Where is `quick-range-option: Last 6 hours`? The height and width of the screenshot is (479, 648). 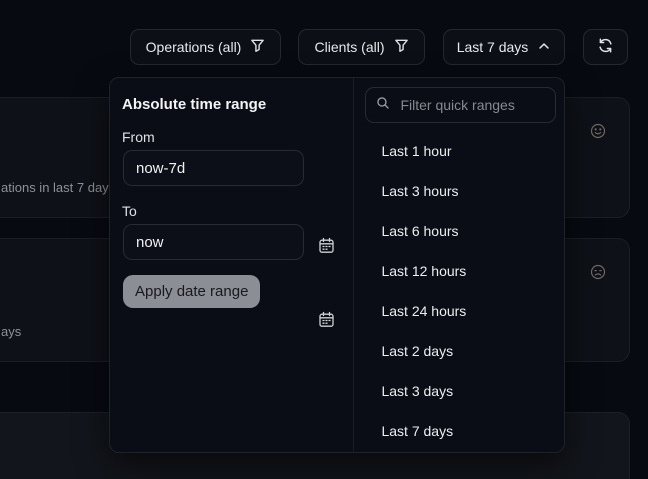
quick-range-option: Last 6 hours is located at coordinates (420, 231).